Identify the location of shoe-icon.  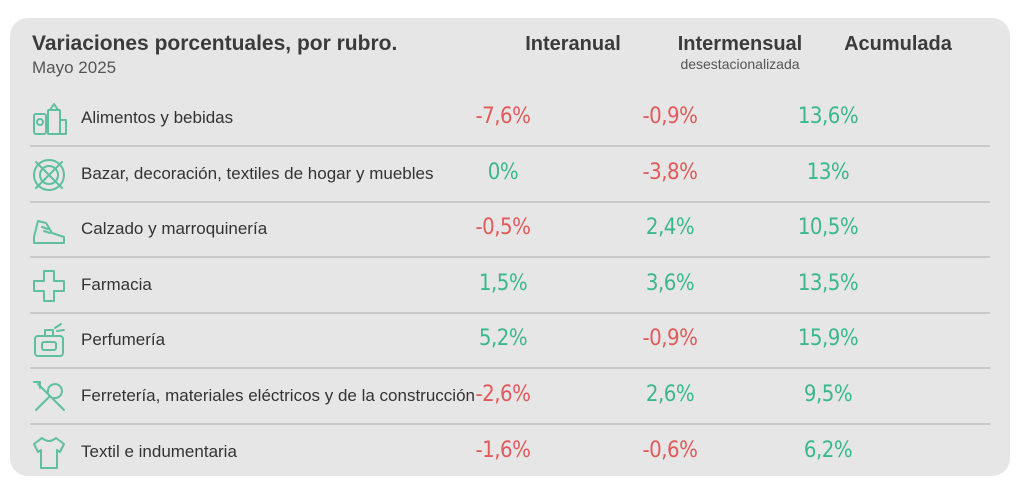
(49, 230).